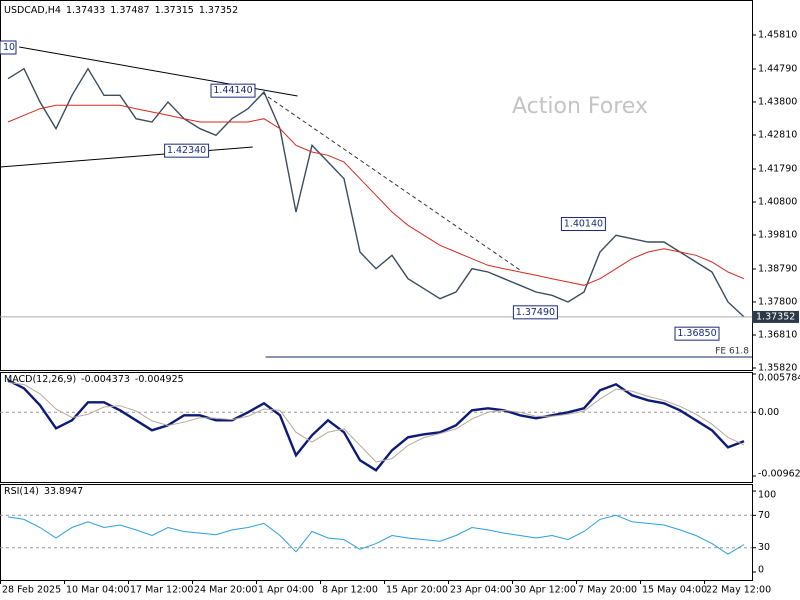 The width and height of the screenshot is (800, 600). What do you see at coordinates (417, 590) in the screenshot?
I see `x-tick-label: 15 Apr 20:00` at bounding box center [417, 590].